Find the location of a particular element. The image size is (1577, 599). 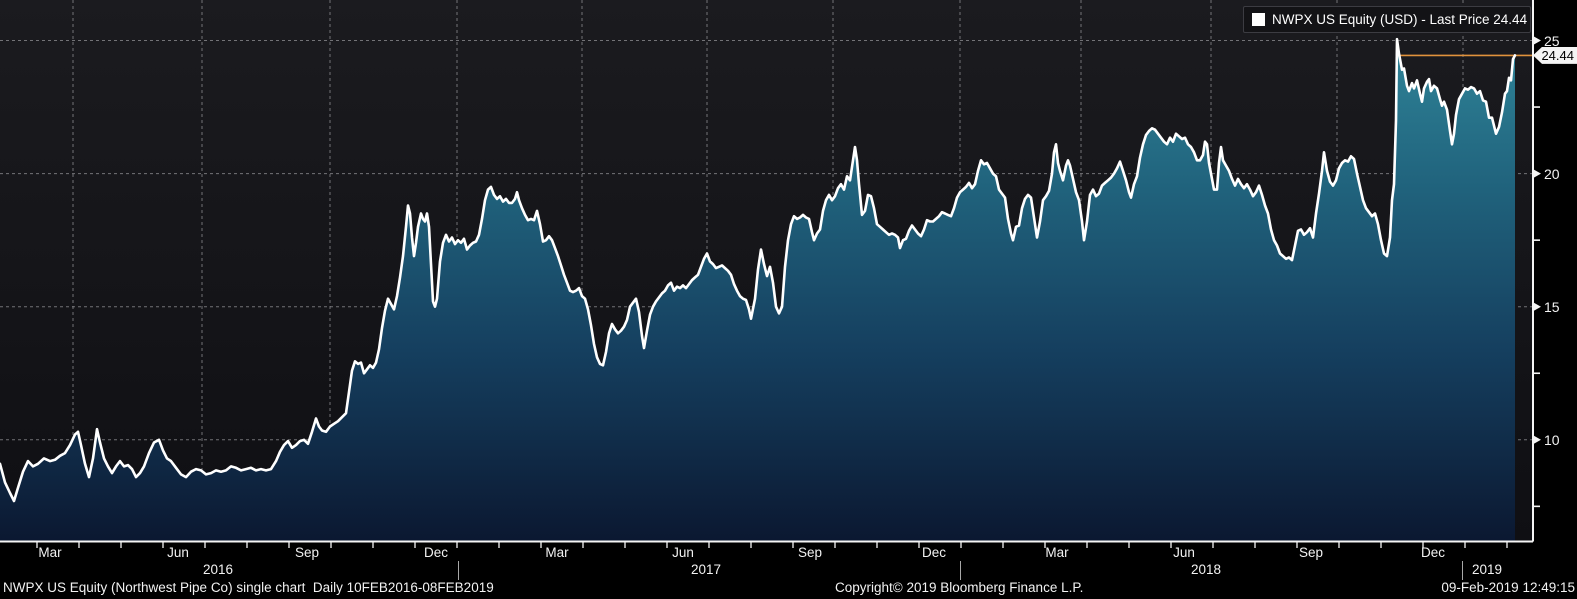

x-axis-year-label: 2017 is located at coordinates (706, 569).